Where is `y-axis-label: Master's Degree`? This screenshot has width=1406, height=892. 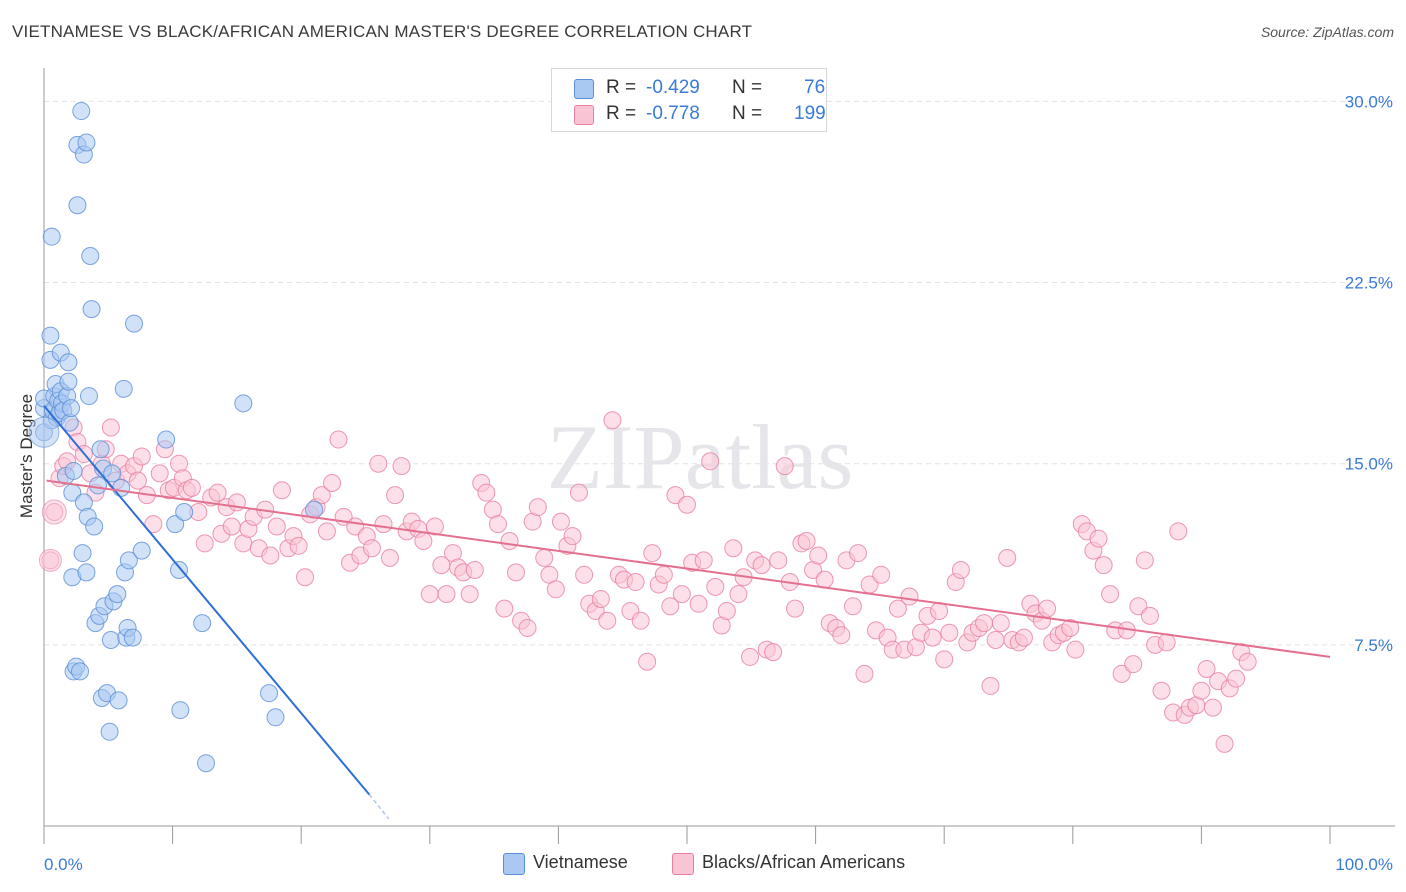 y-axis-label: Master's Degree is located at coordinates (26, 456).